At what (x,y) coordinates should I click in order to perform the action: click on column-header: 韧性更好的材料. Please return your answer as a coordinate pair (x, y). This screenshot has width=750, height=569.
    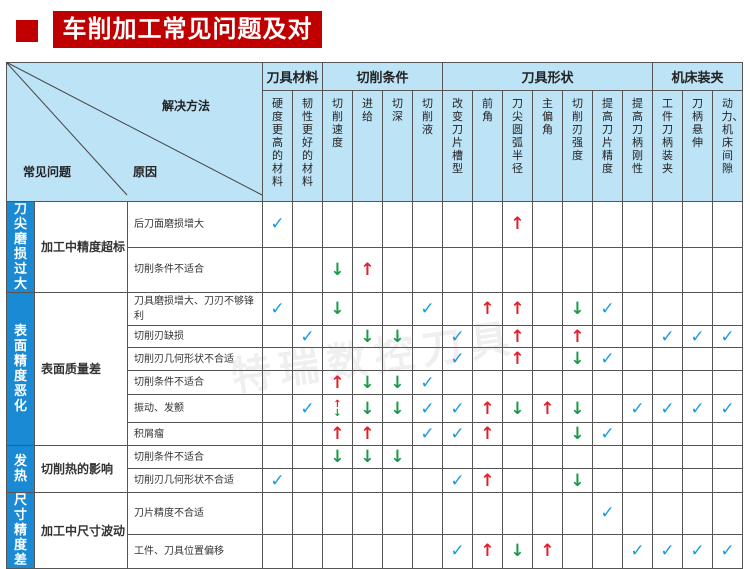
    Looking at the image, I should click on (307, 146).